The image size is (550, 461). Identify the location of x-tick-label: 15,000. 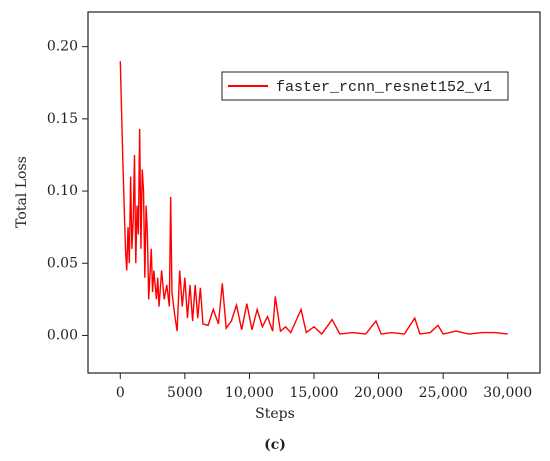
(314, 393).